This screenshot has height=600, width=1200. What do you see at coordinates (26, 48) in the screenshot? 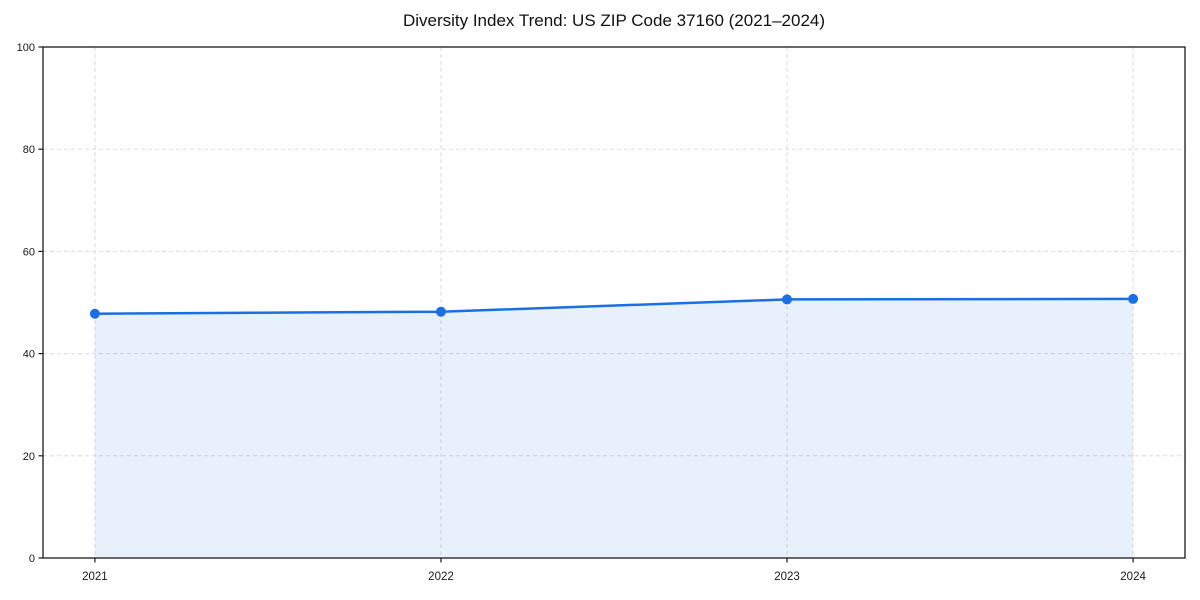
I see `y-tick-label-100: 100` at bounding box center [26, 48].